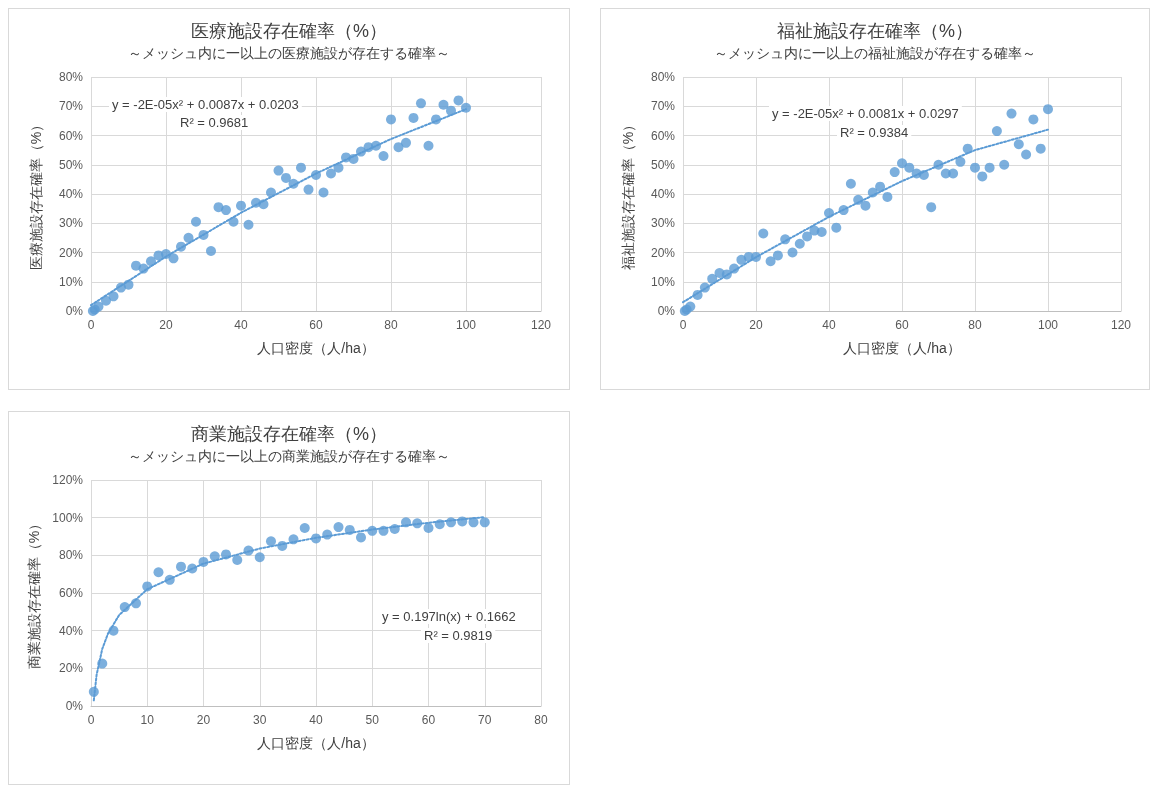 This screenshot has height=787, width=1155. I want to click on chart-subtitle: ～メッシュ内に一以上の福祉施設が存在する確率～, so click(875, 53).